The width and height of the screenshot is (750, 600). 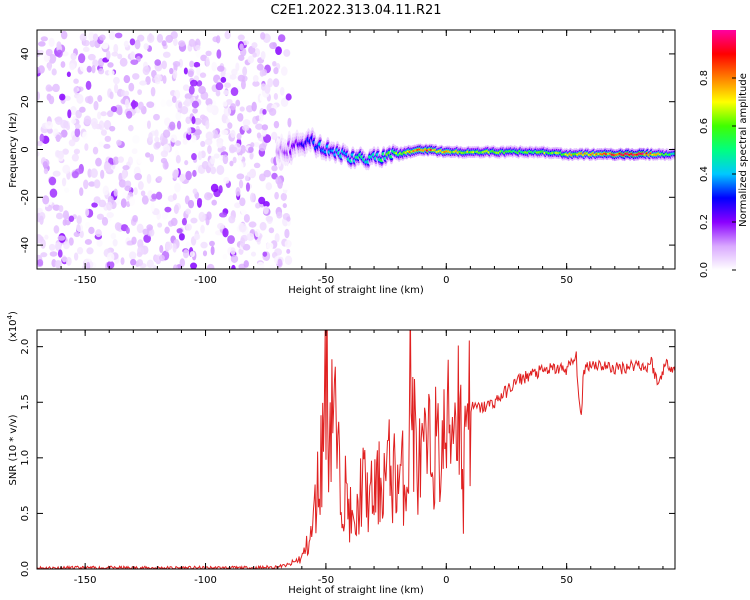 What do you see at coordinates (25, 458) in the screenshot?
I see `snr-ytick-label: 1.0` at bounding box center [25, 458].